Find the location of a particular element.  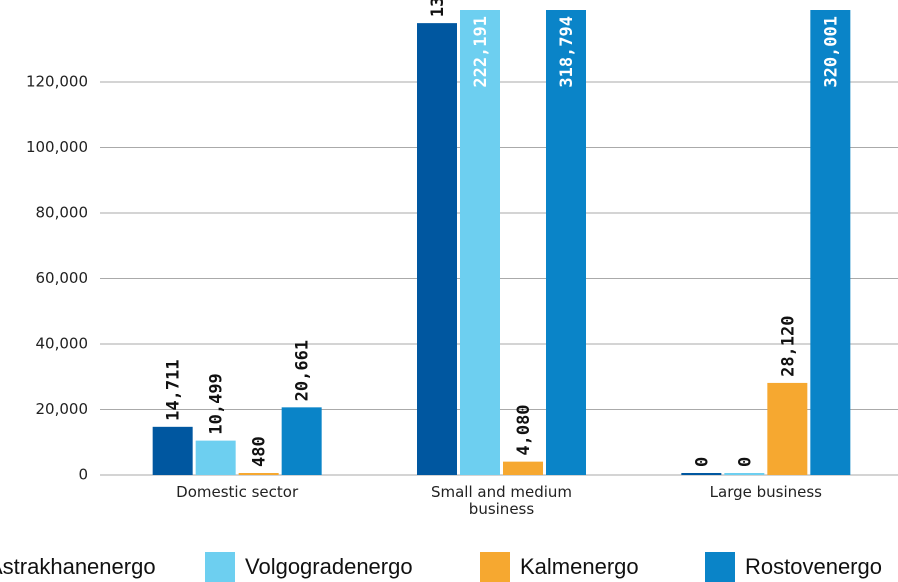

value-label: 480 is located at coordinates (260, 451).